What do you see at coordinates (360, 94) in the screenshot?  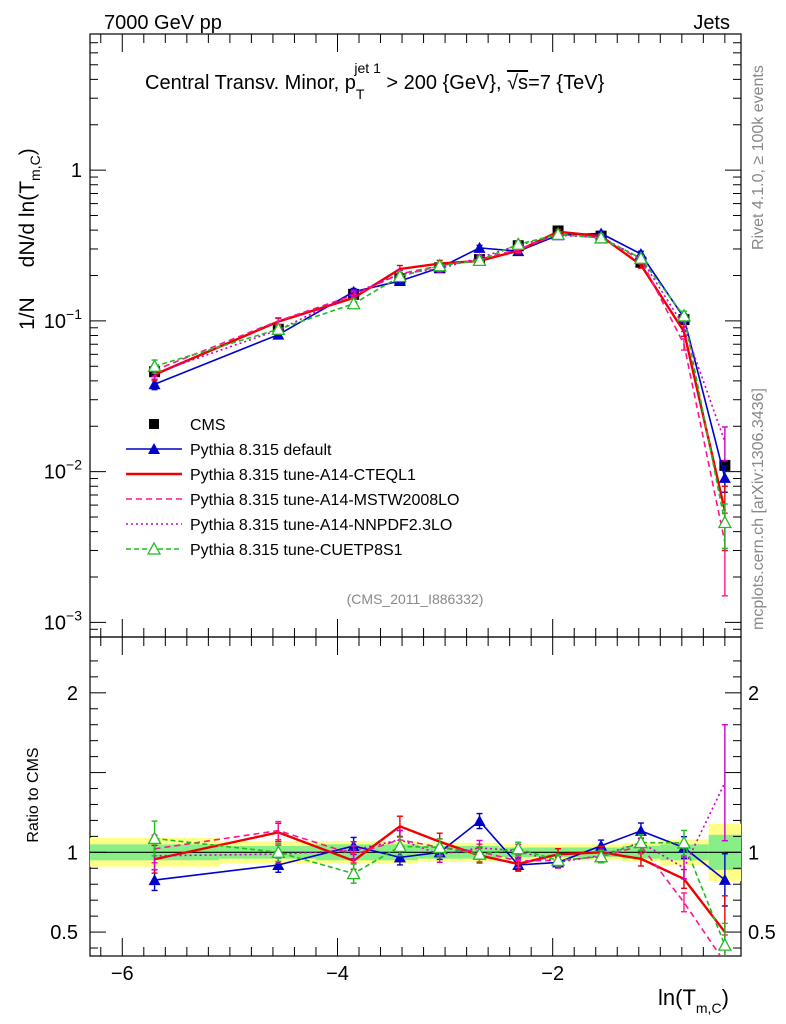 I see `title-sub: T` at bounding box center [360, 94].